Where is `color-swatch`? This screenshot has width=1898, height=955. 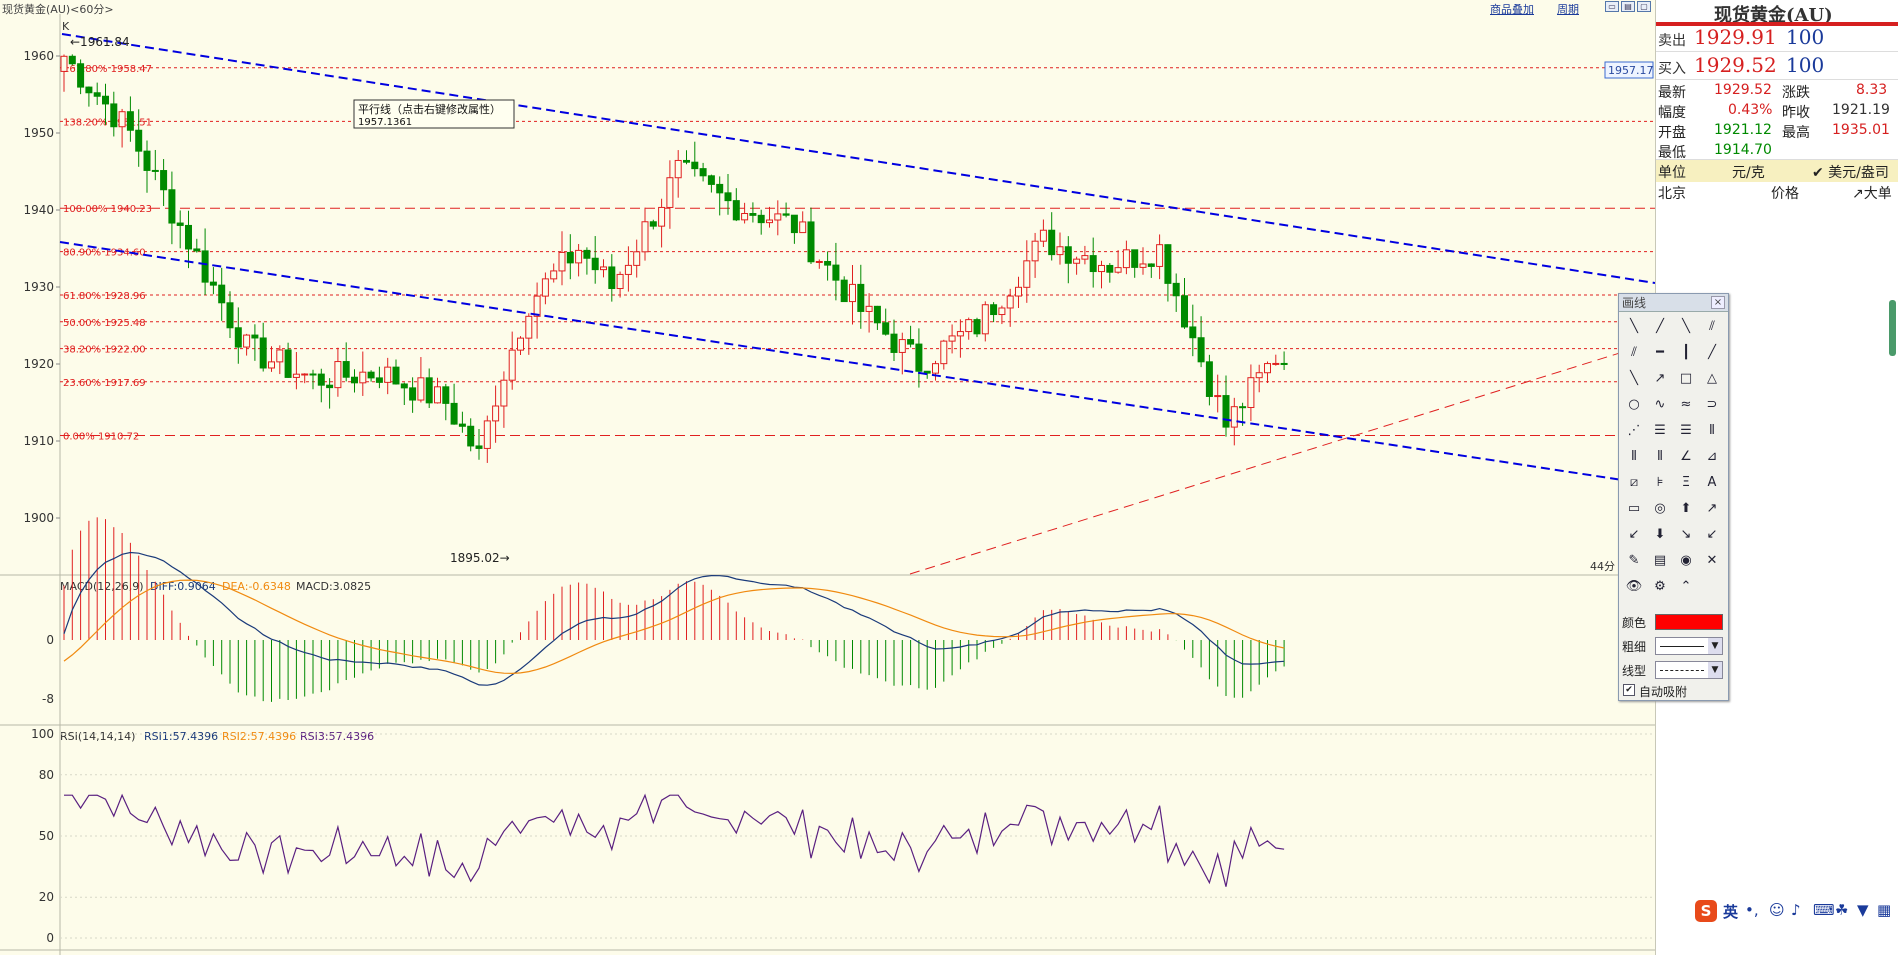 color-swatch is located at coordinates (1689, 622).